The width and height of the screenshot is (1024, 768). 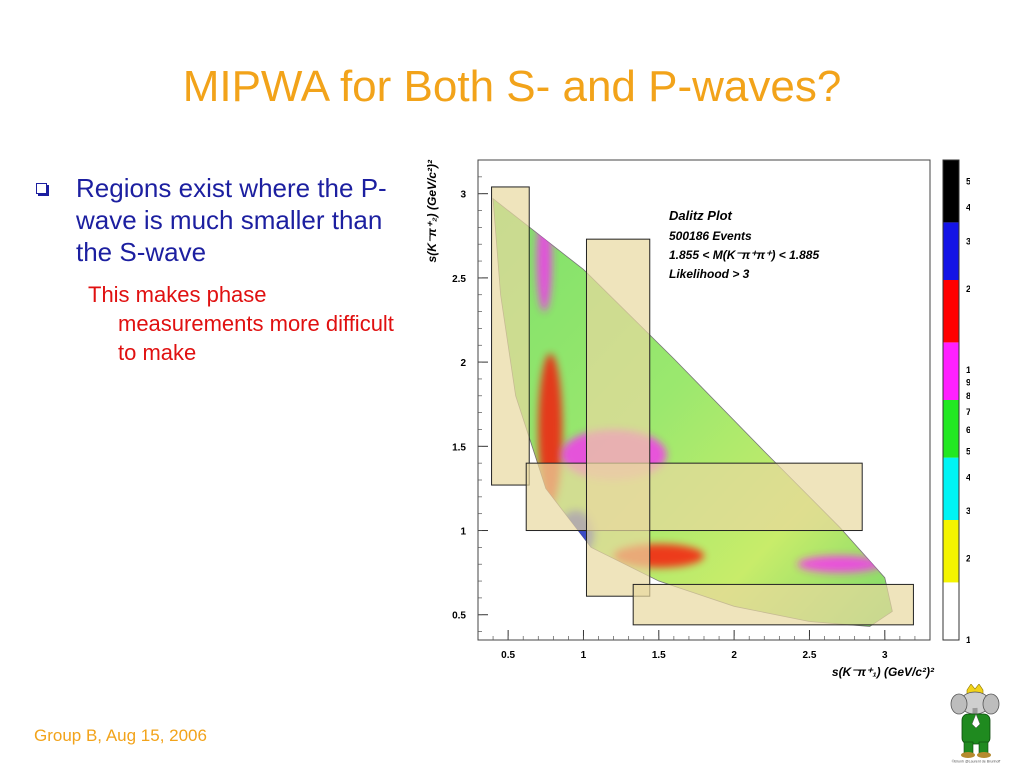 What do you see at coordinates (968, 430) in the screenshot?
I see `colorbar-label: 6` at bounding box center [968, 430].